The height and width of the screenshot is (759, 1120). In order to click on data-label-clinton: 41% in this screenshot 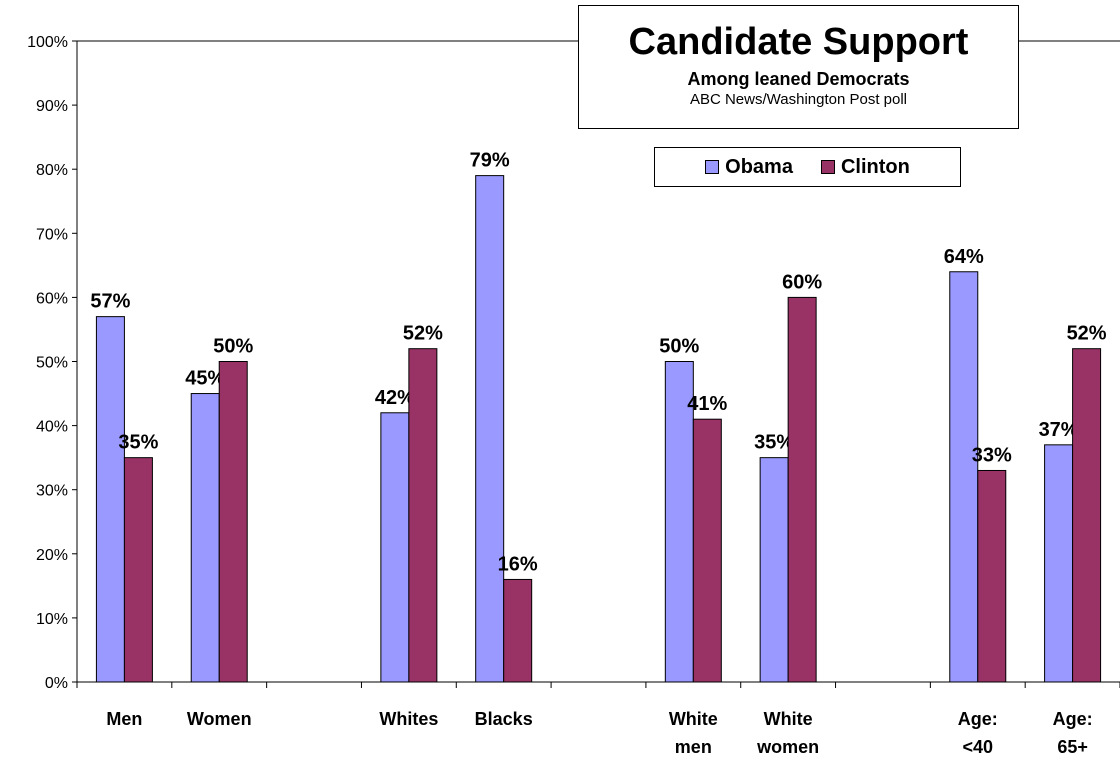, I will do `click(707, 404)`.